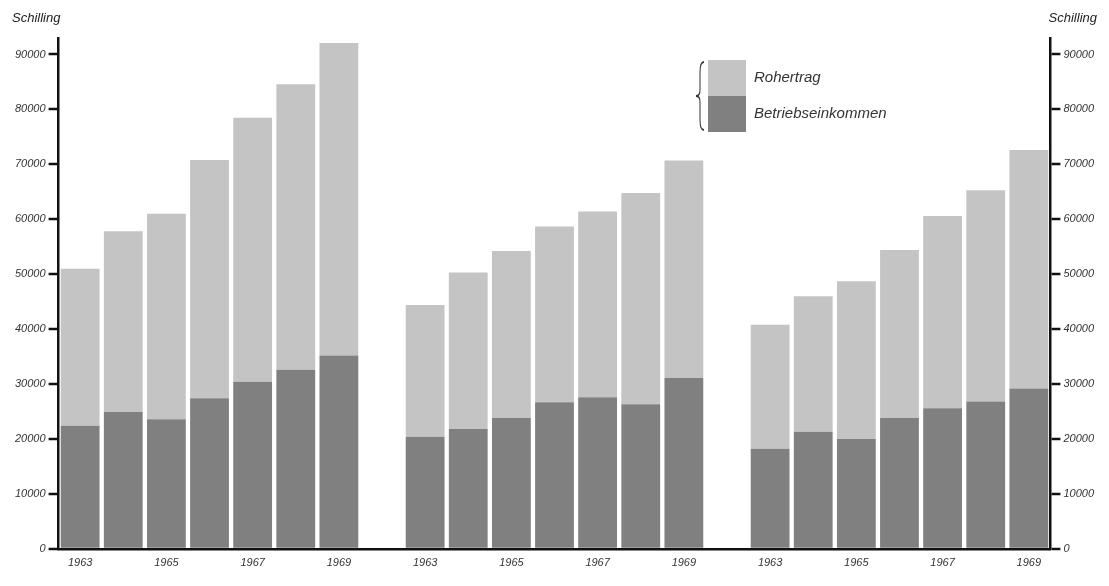 Image resolution: width=1109 pixels, height=586 pixels. Describe the element at coordinates (30, 108) in the screenshot. I see `y-tick-label: 80000` at that location.